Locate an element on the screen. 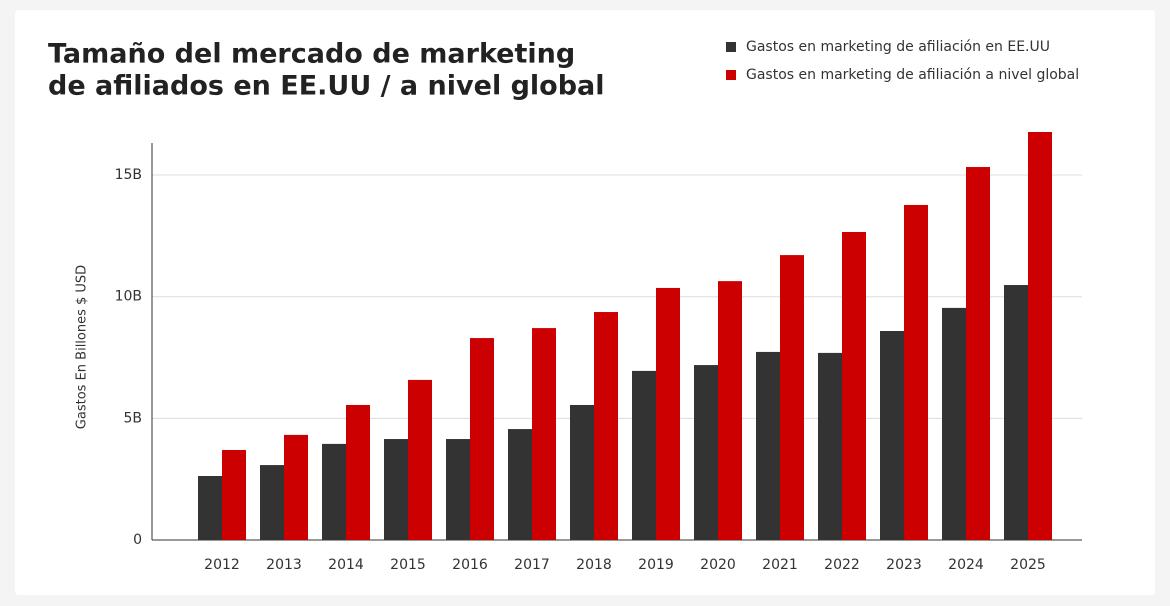 This screenshot has width=1170, height=606. x-tick-label: 2018 is located at coordinates (594, 565).